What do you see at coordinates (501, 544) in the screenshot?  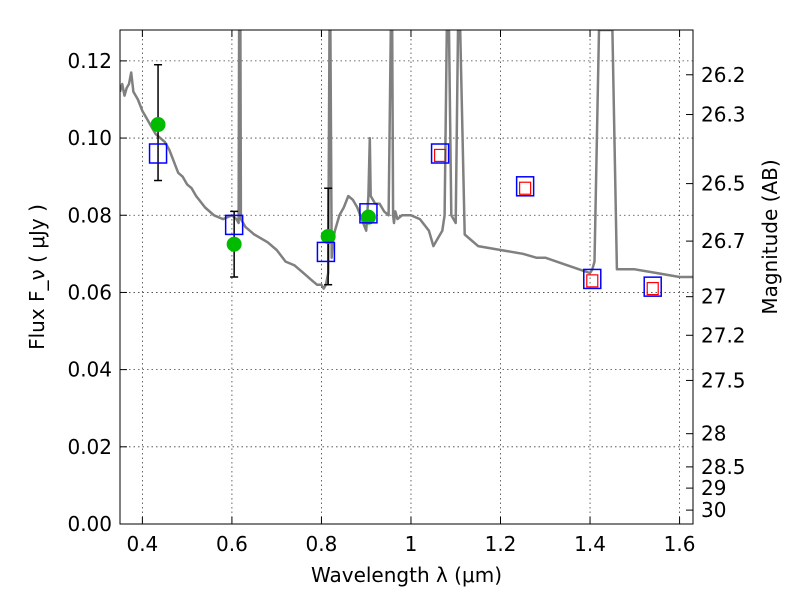 I see `x-tick-label: 1.2` at bounding box center [501, 544].